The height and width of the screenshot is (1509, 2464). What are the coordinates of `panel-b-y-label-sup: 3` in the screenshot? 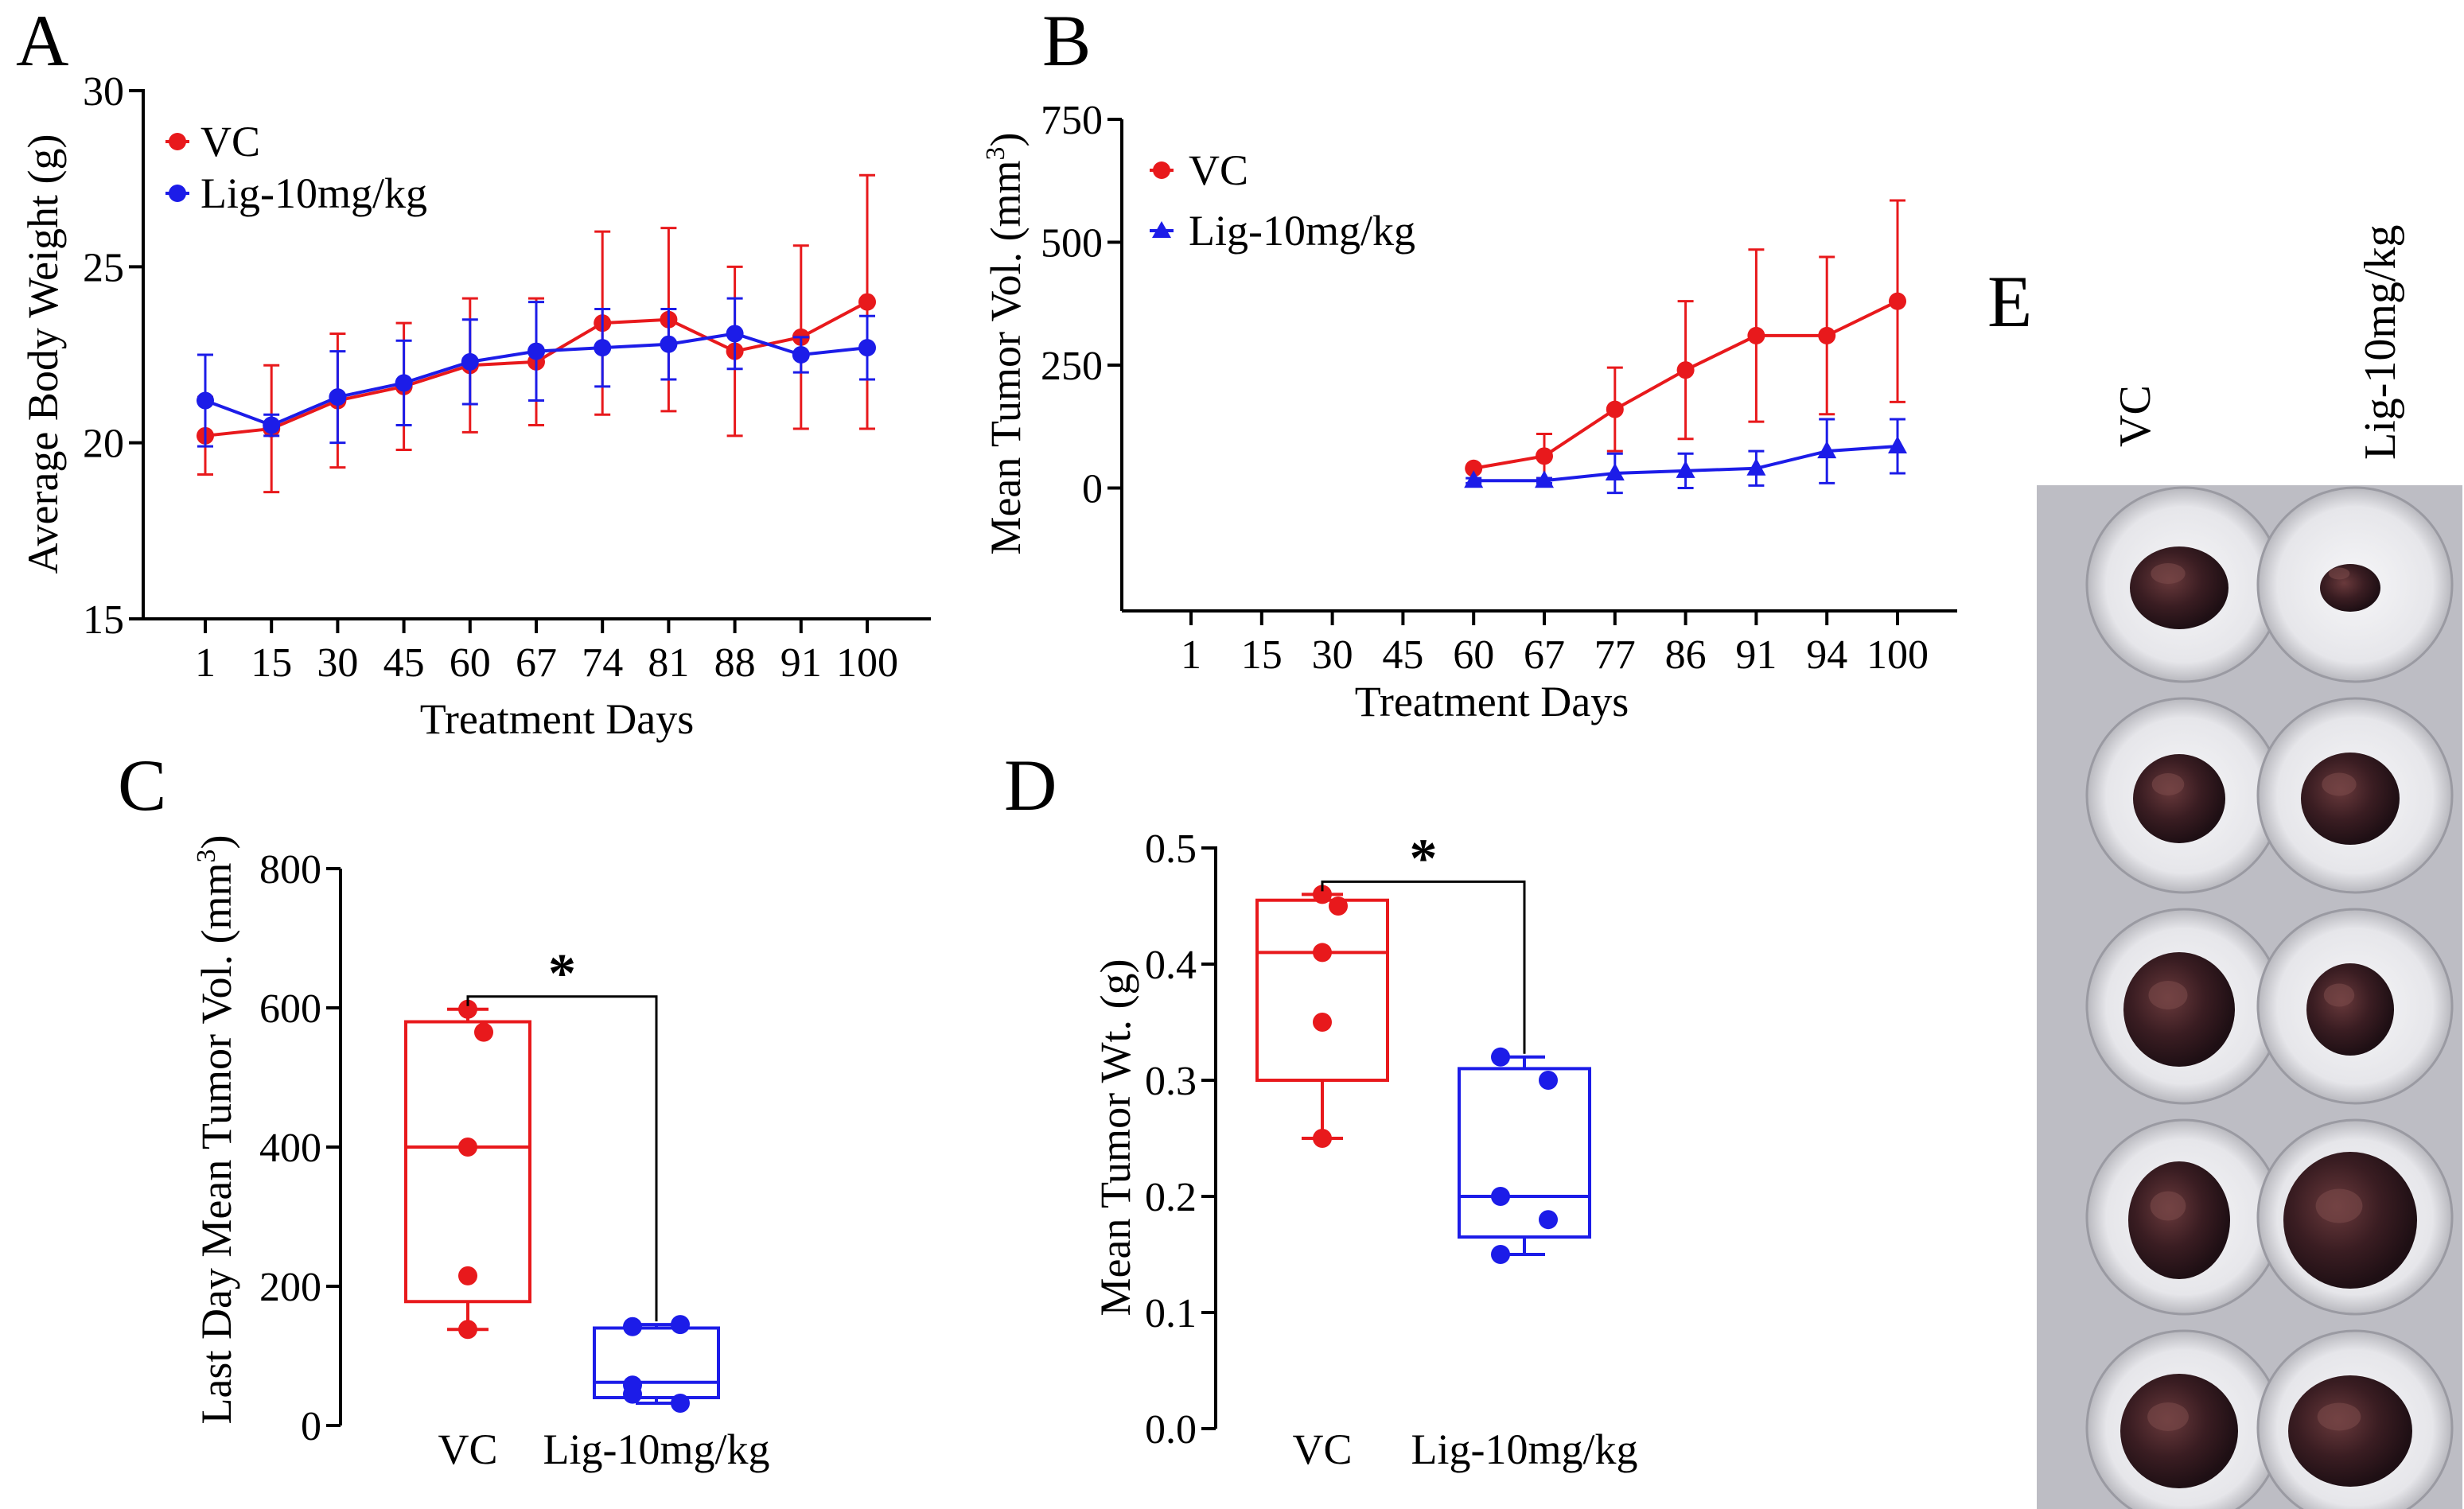 It's located at (995, 153).